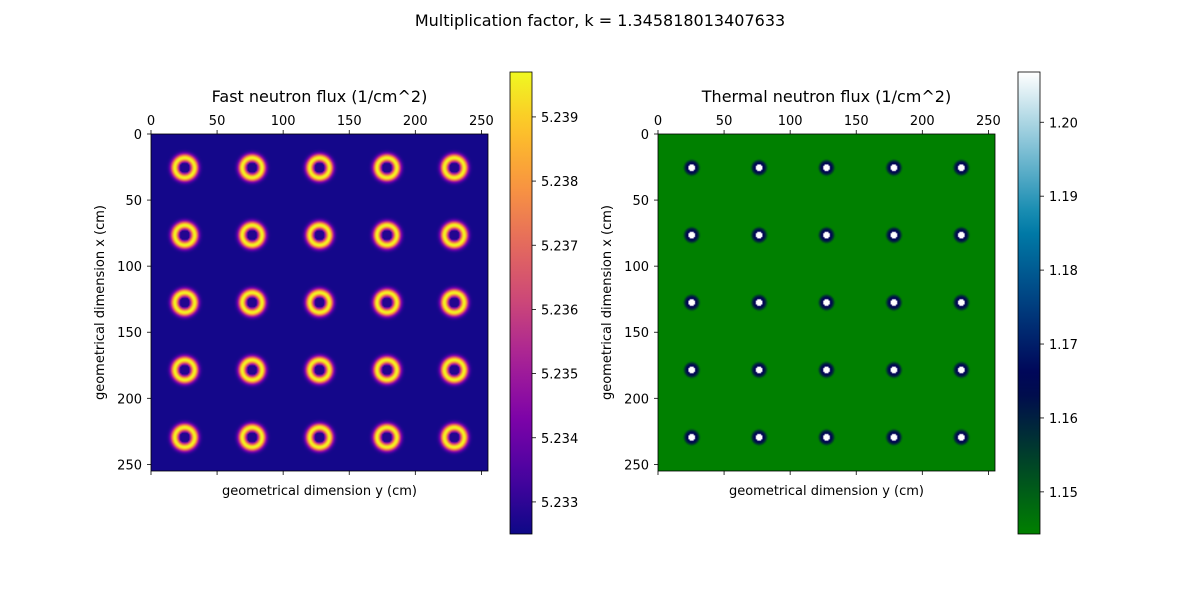  Describe the element at coordinates (559, 246) in the screenshot. I see `colorbar-tick-label: 5.237` at that location.